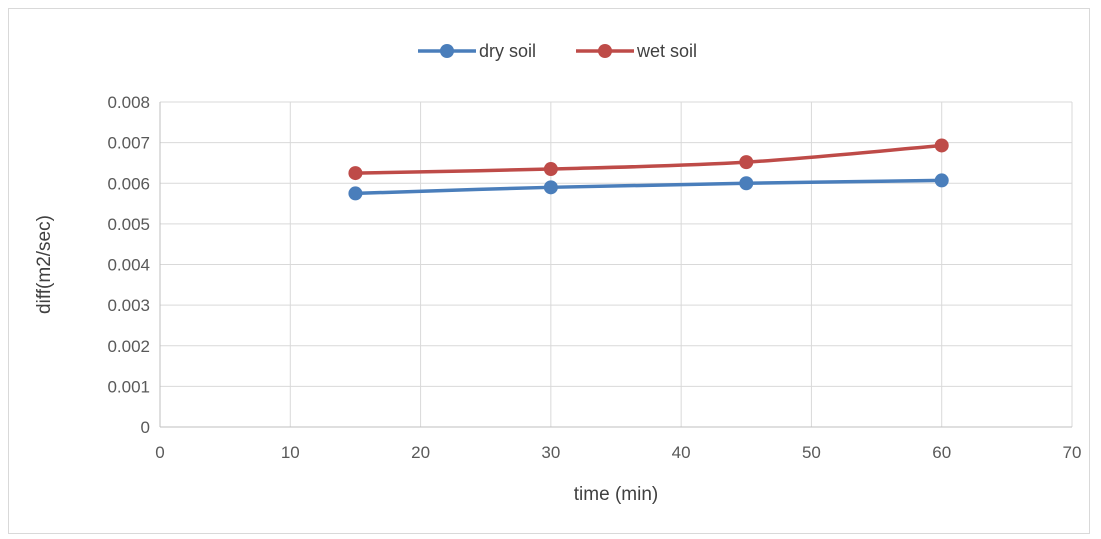  I want to click on x-tick-label: 60, so click(941, 452).